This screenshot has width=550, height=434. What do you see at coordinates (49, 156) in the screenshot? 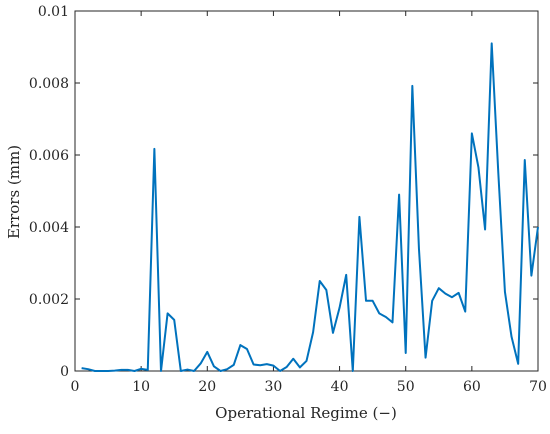
I see `y-tick-label: 0.006` at bounding box center [49, 156].